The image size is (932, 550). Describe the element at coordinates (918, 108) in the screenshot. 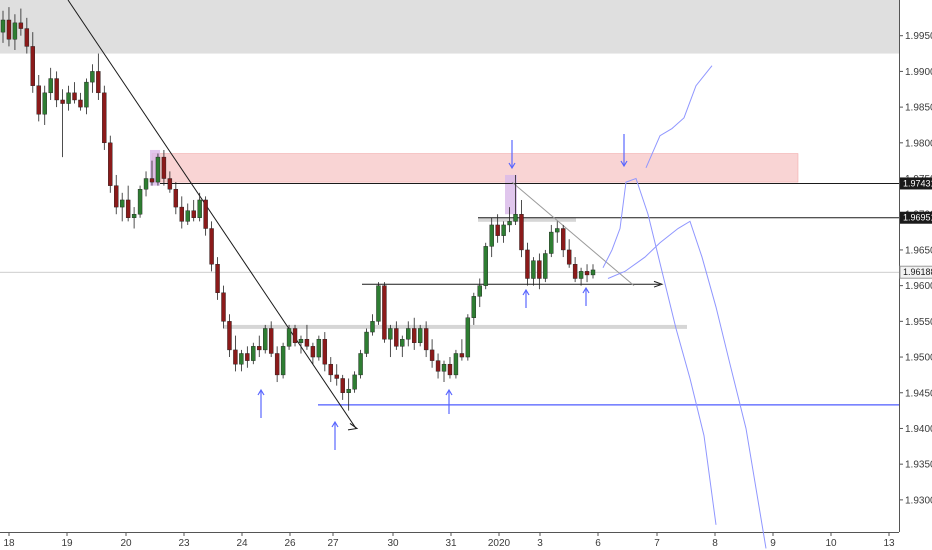

I see `y-tick-label-11: 1.98500` at that location.